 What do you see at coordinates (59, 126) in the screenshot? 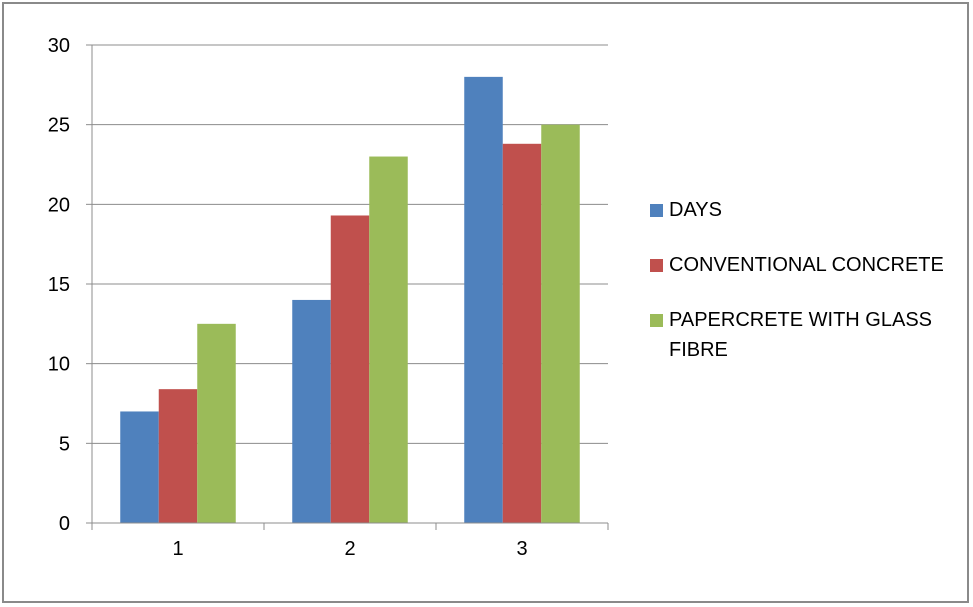
I see `y-tick-label-5: 25` at bounding box center [59, 126].